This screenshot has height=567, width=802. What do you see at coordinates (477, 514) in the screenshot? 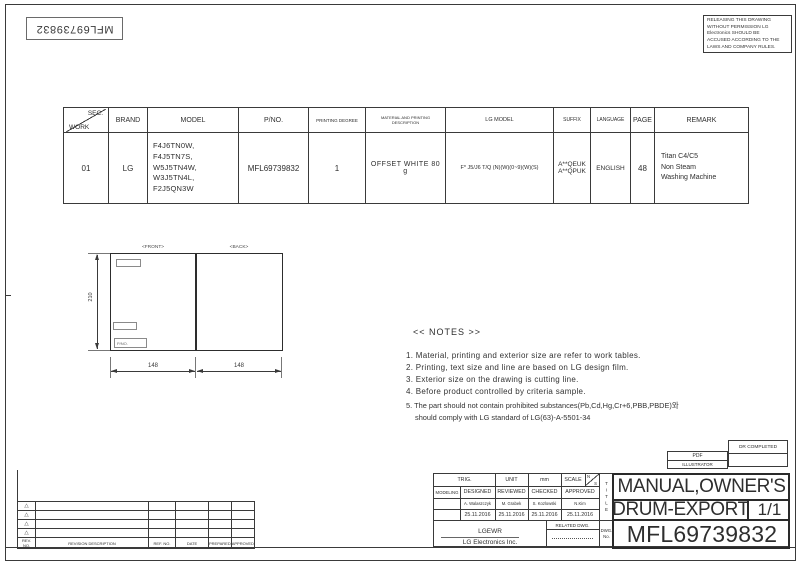
I see `date-designed: 25.11.2016` at bounding box center [477, 514].